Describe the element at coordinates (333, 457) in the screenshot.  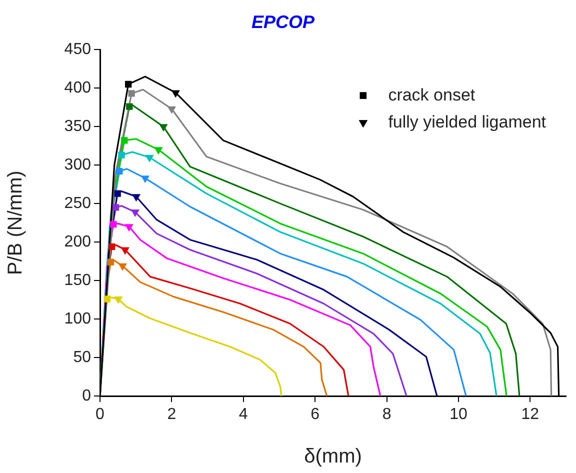
I see `x-axis-title: δ(mm)` at that location.